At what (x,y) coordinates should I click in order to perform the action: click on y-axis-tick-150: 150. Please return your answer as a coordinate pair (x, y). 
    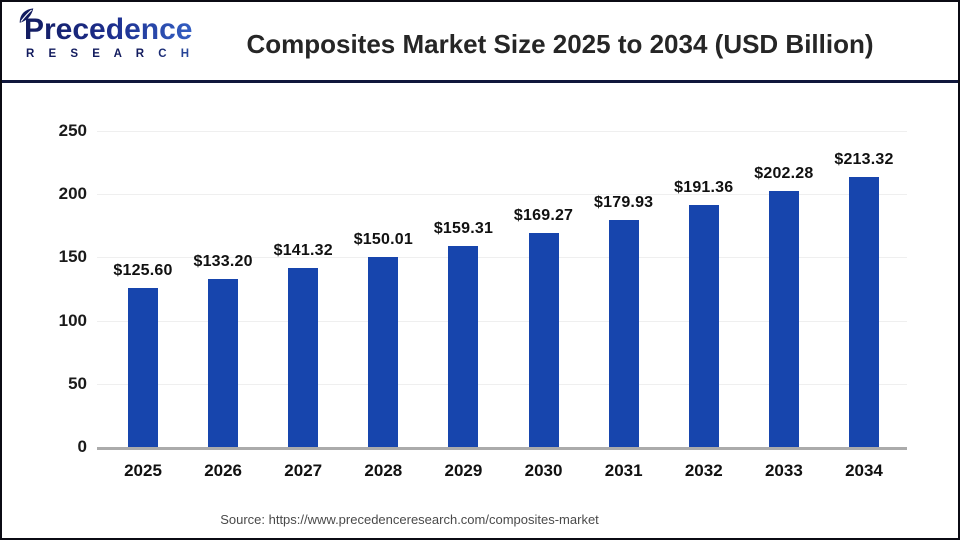
    Looking at the image, I should click on (72, 257).